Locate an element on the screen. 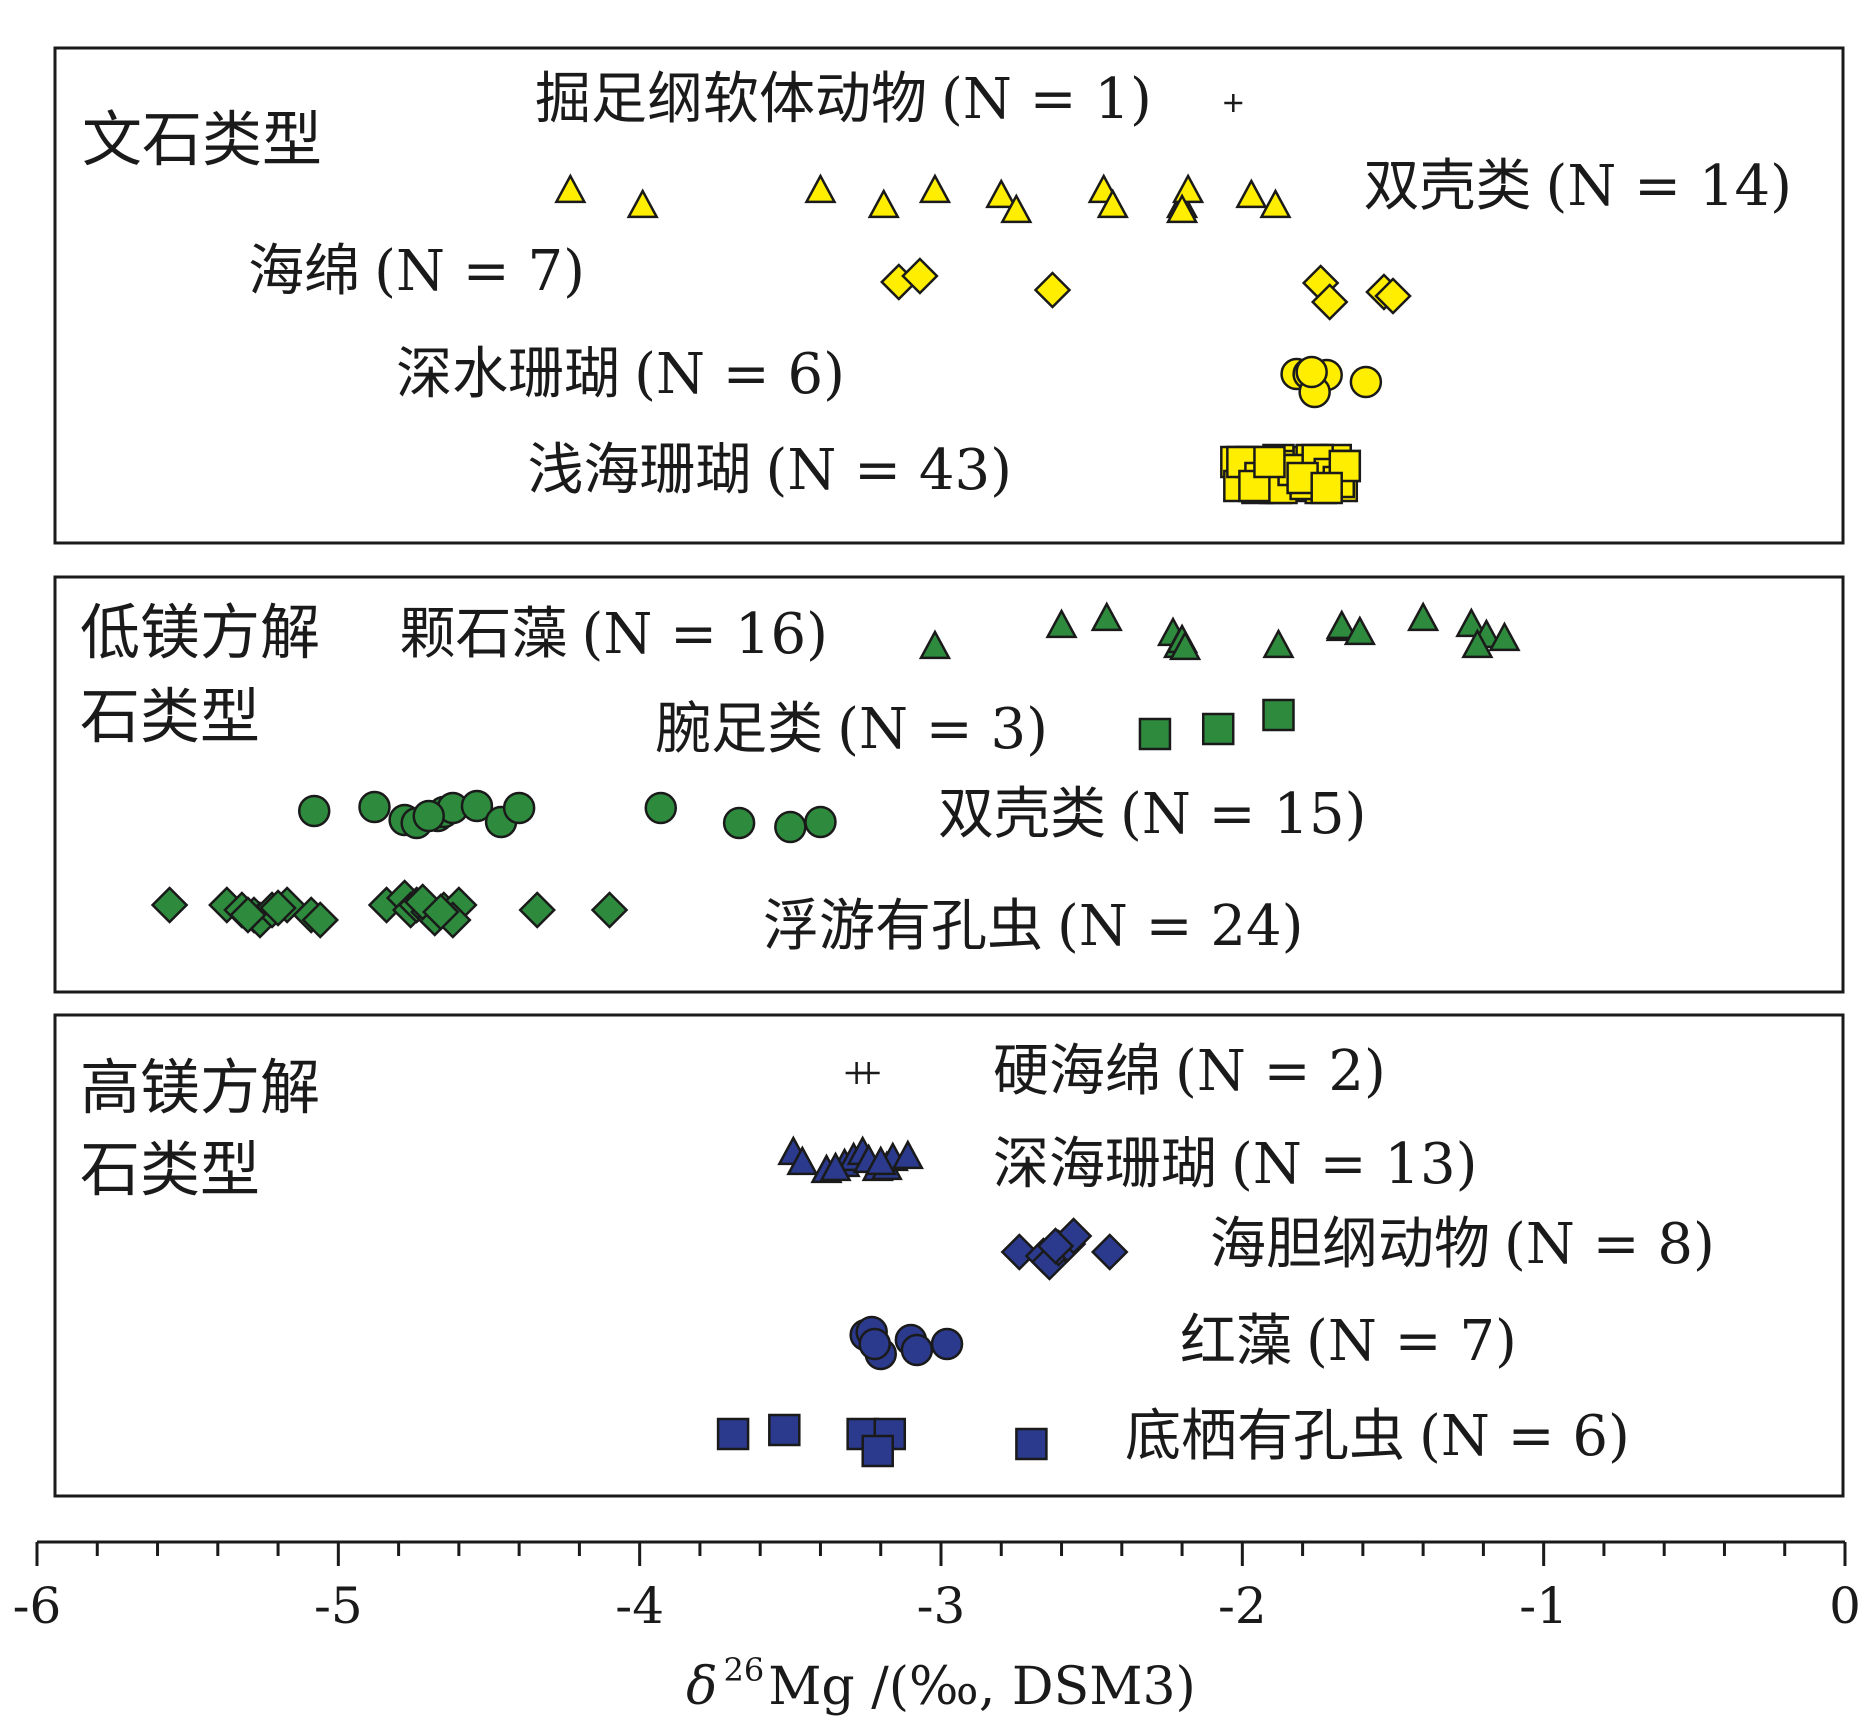 Image resolution: width=1866 pixels, height=1728 pixels. series-high-mg-calcite-0: 硬海绵 (N = 2) is located at coordinates (1115, 1071).